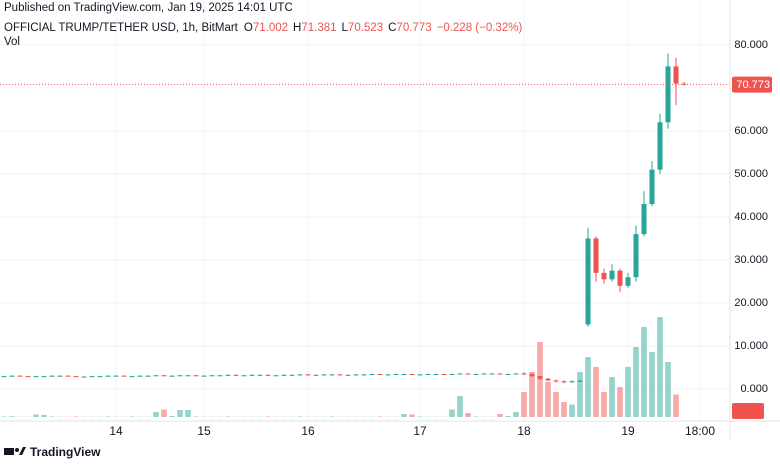 The image size is (780, 467). I want to click on x-tick-label: 18:00, so click(700, 431).